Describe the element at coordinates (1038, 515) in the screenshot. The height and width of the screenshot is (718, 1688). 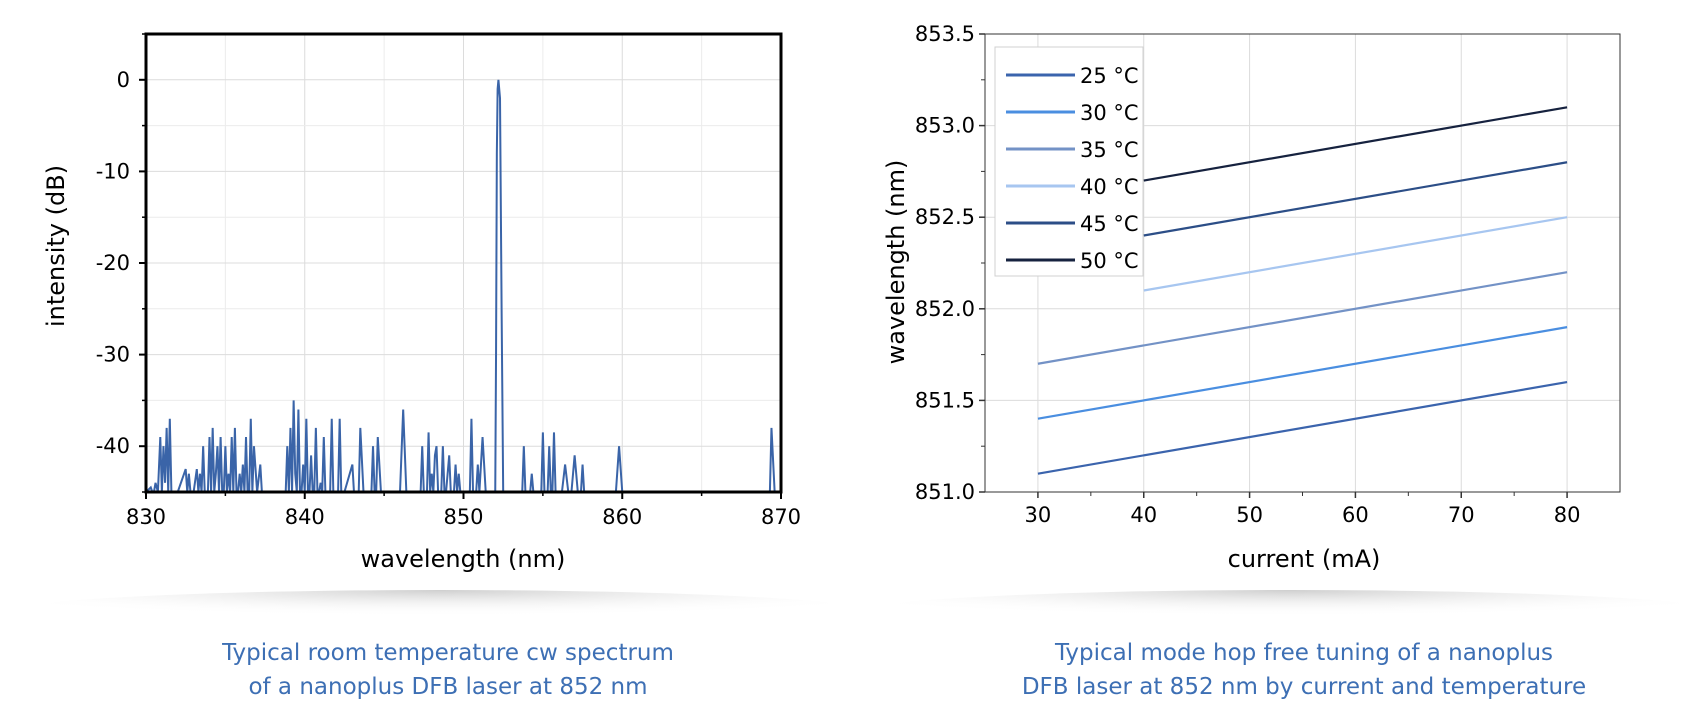
I see `tuning-x-tick-label: 30` at that location.